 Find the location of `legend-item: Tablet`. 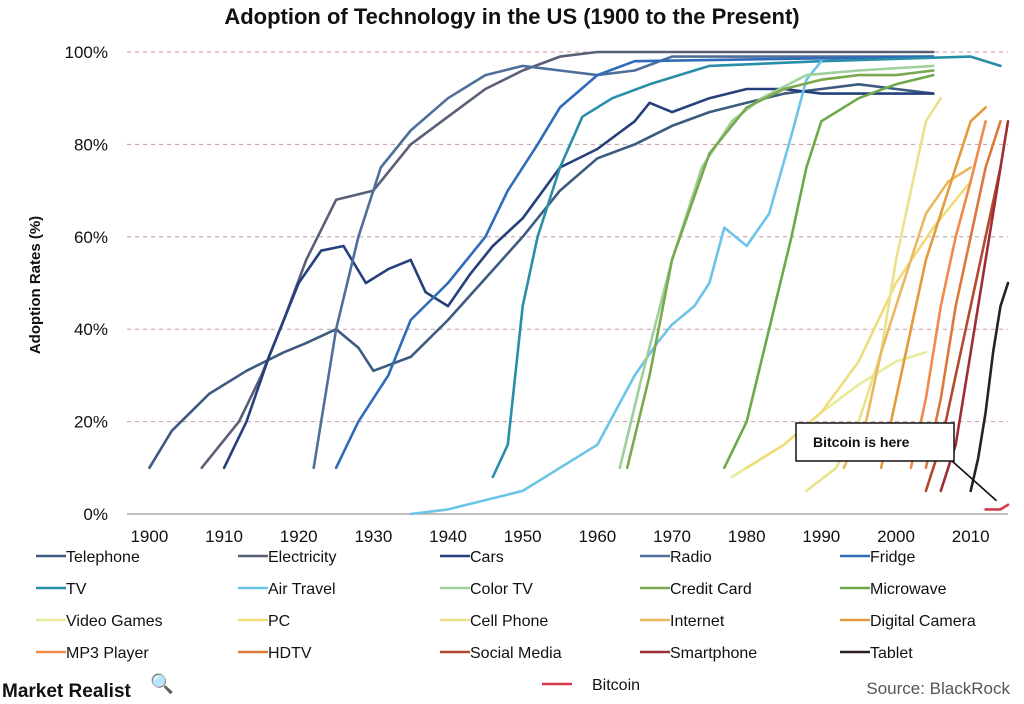

legend-item: Tablet is located at coordinates (876, 653).